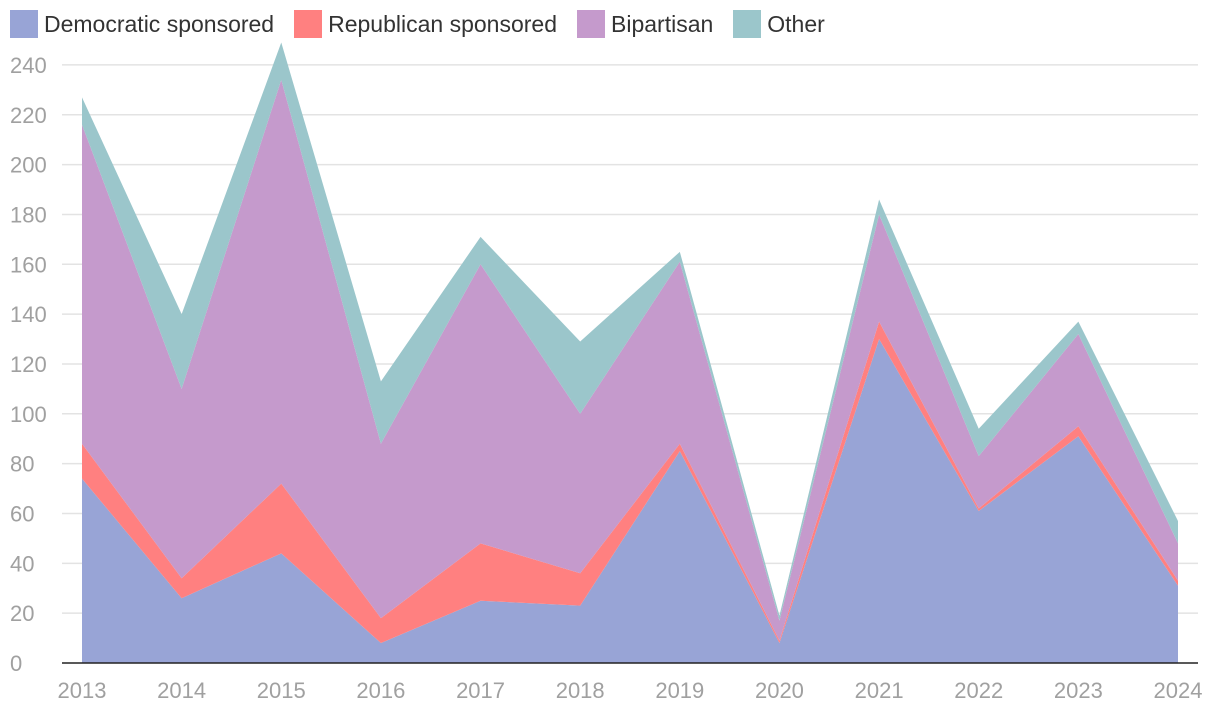 This screenshot has width=1220, height=714. What do you see at coordinates (879, 690) in the screenshot?
I see `x-tick-label: 2021` at bounding box center [879, 690].